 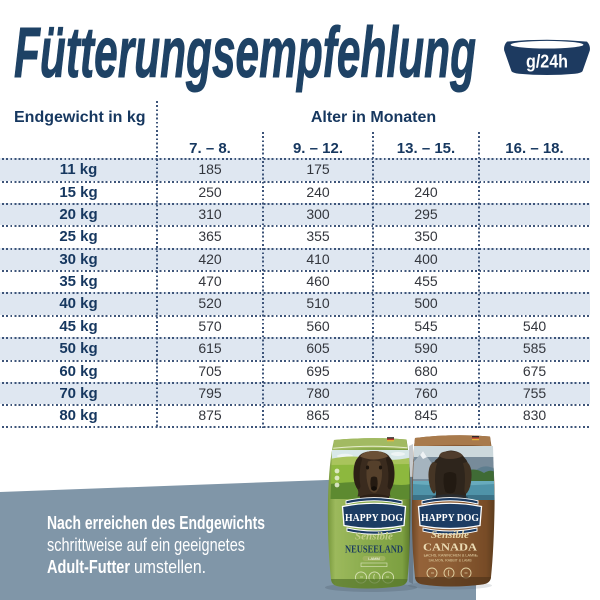 What do you see at coordinates (374, 550) in the screenshot?
I see `svg-text: NEUSEELAND` at bounding box center [374, 550].